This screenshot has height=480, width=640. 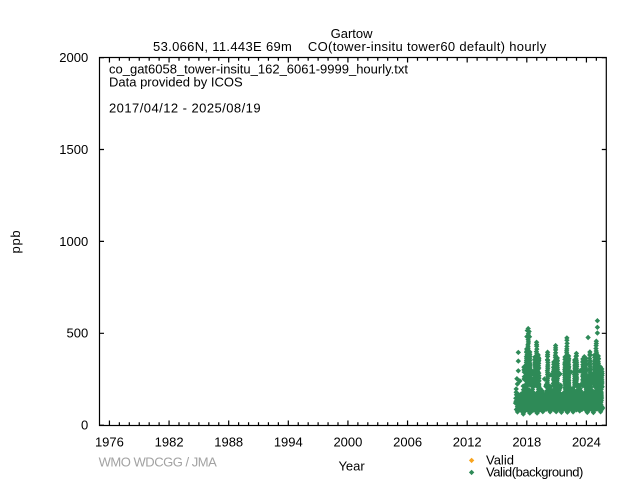 I want to click on svg-text: 500, so click(x=77, y=333).